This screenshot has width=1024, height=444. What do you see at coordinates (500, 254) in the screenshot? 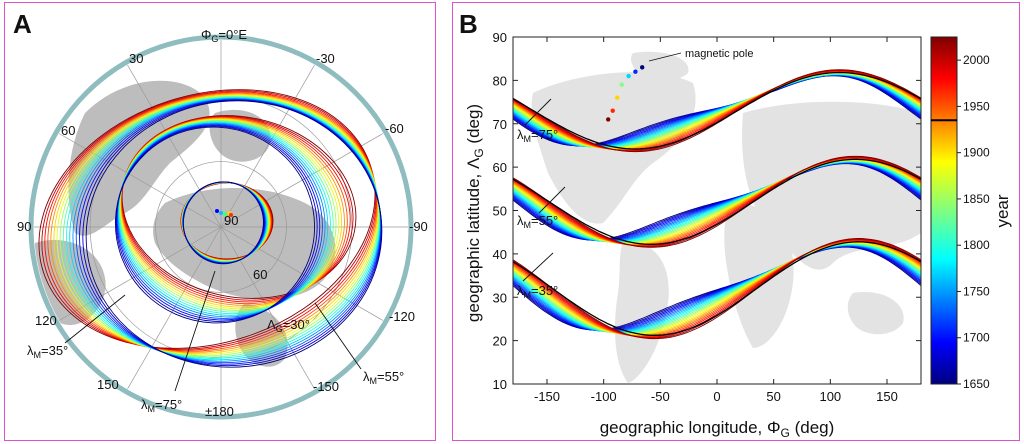
I see `y-tick-label: 40` at bounding box center [500, 254].